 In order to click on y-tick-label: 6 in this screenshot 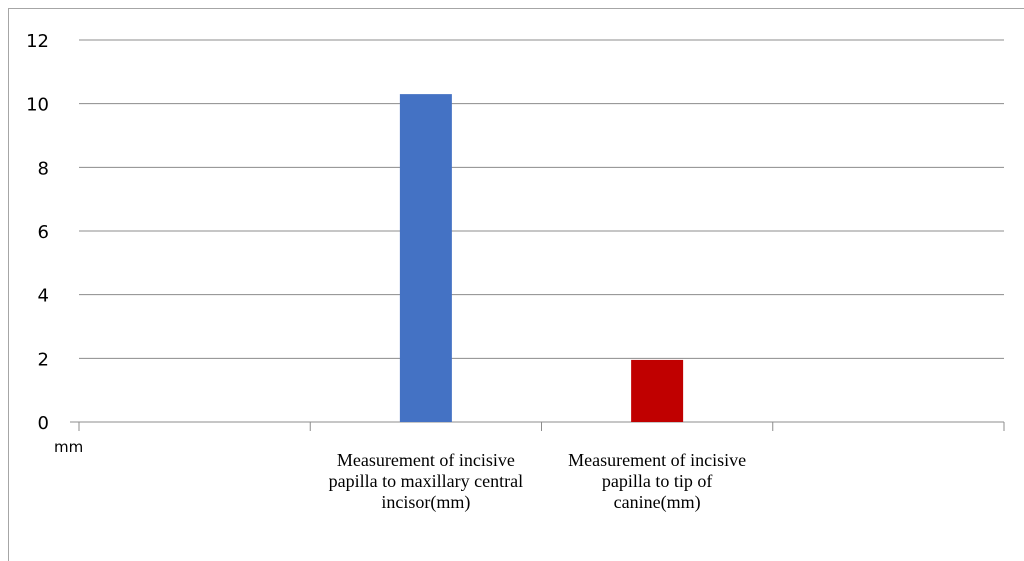, I will do `click(43, 232)`.